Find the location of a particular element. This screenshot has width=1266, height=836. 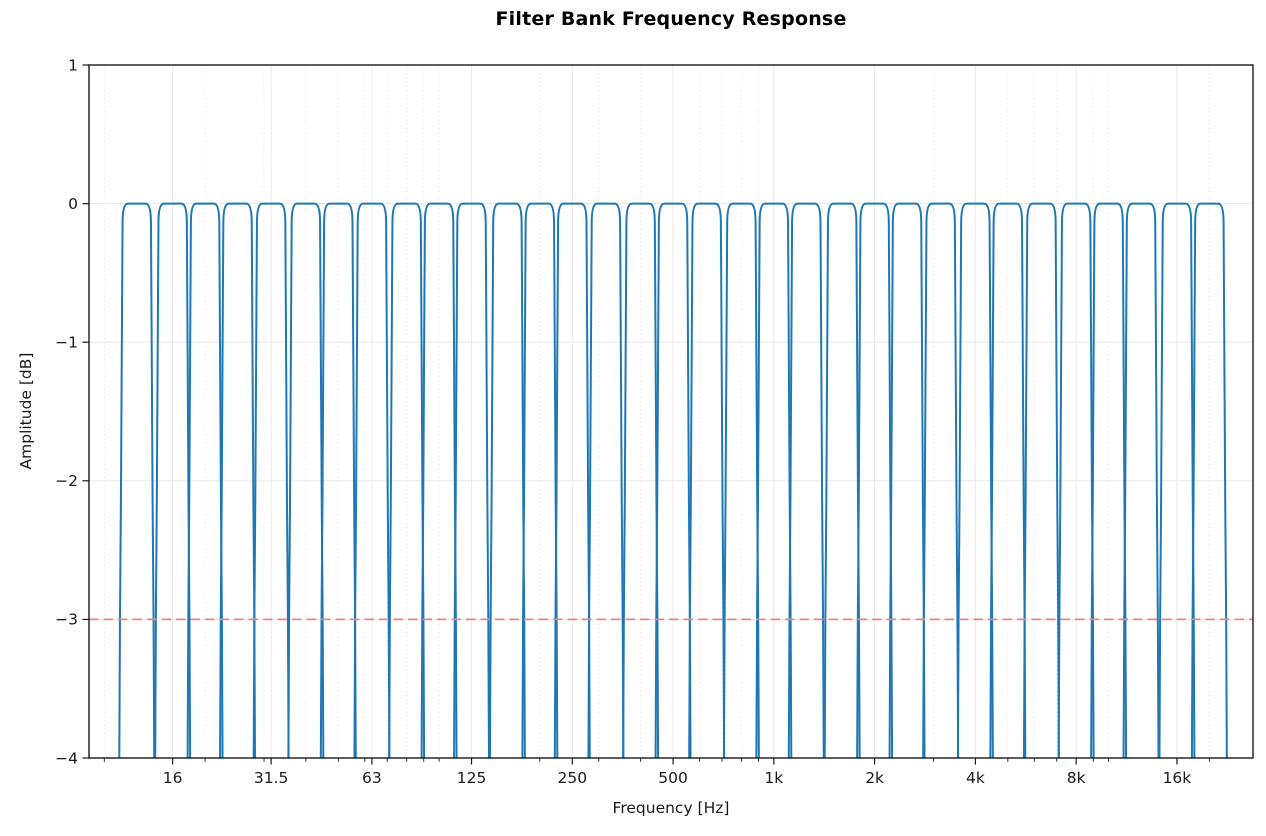

y-tick-label: −2 is located at coordinates (66, 481).